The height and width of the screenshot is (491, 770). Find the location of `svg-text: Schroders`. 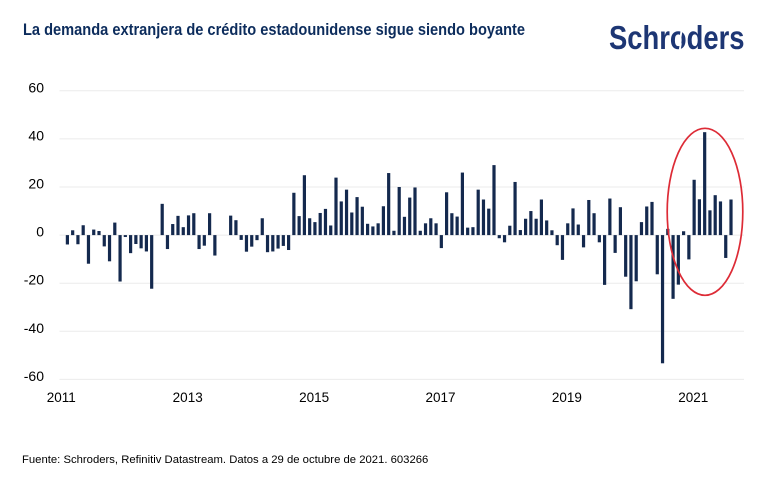

svg-text: Schroders is located at coordinates (677, 37).